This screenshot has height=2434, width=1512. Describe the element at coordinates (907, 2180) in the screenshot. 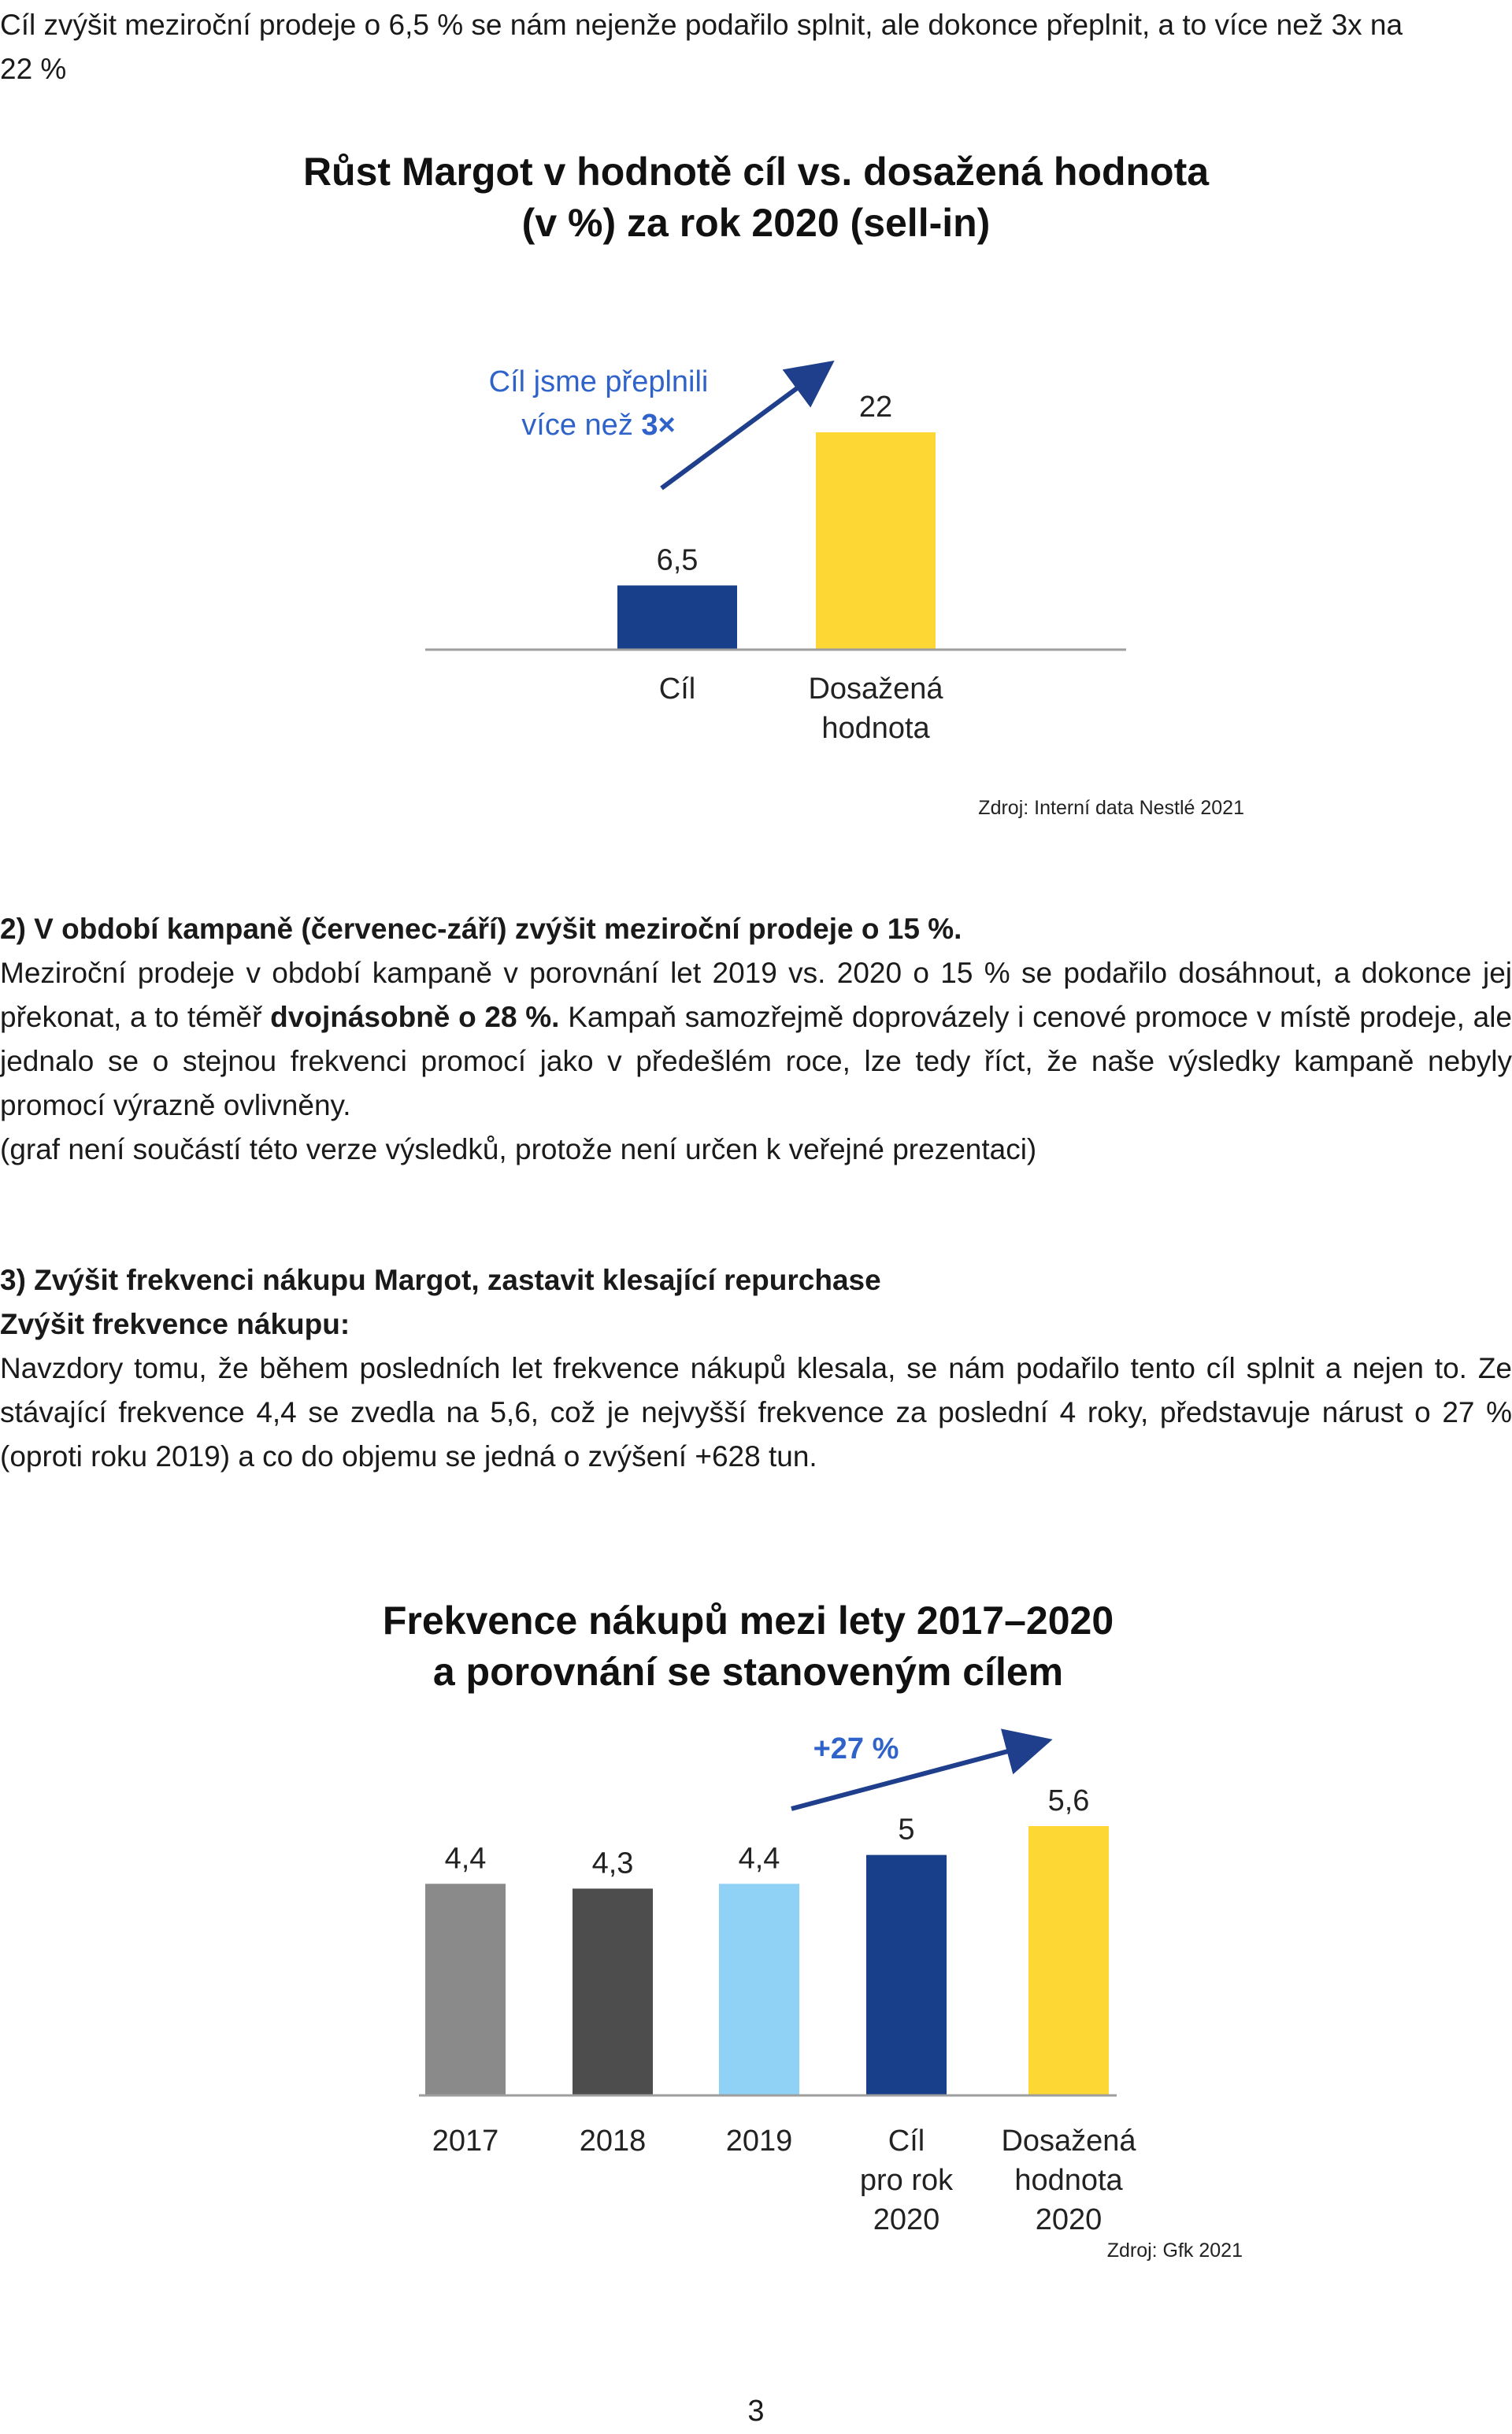

I see `category-label: pro rok` at that location.